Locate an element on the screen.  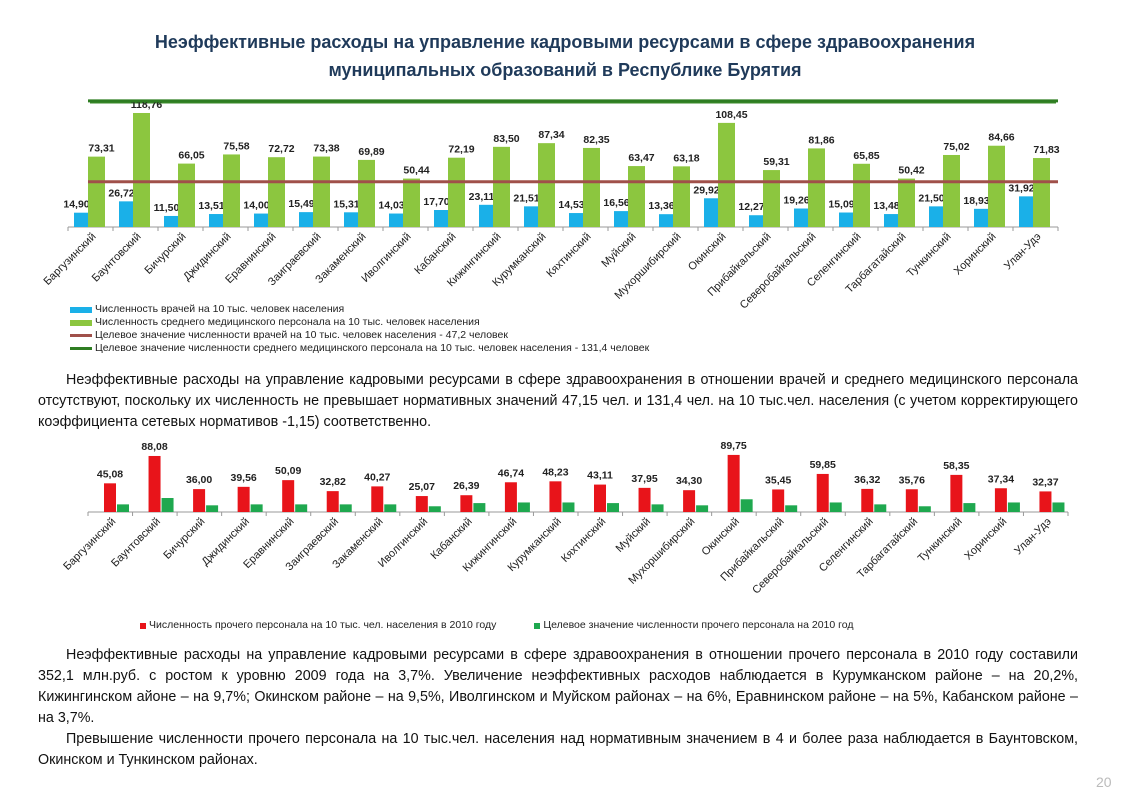
chart1-data-label: 82,35 is located at coordinates (596, 140).